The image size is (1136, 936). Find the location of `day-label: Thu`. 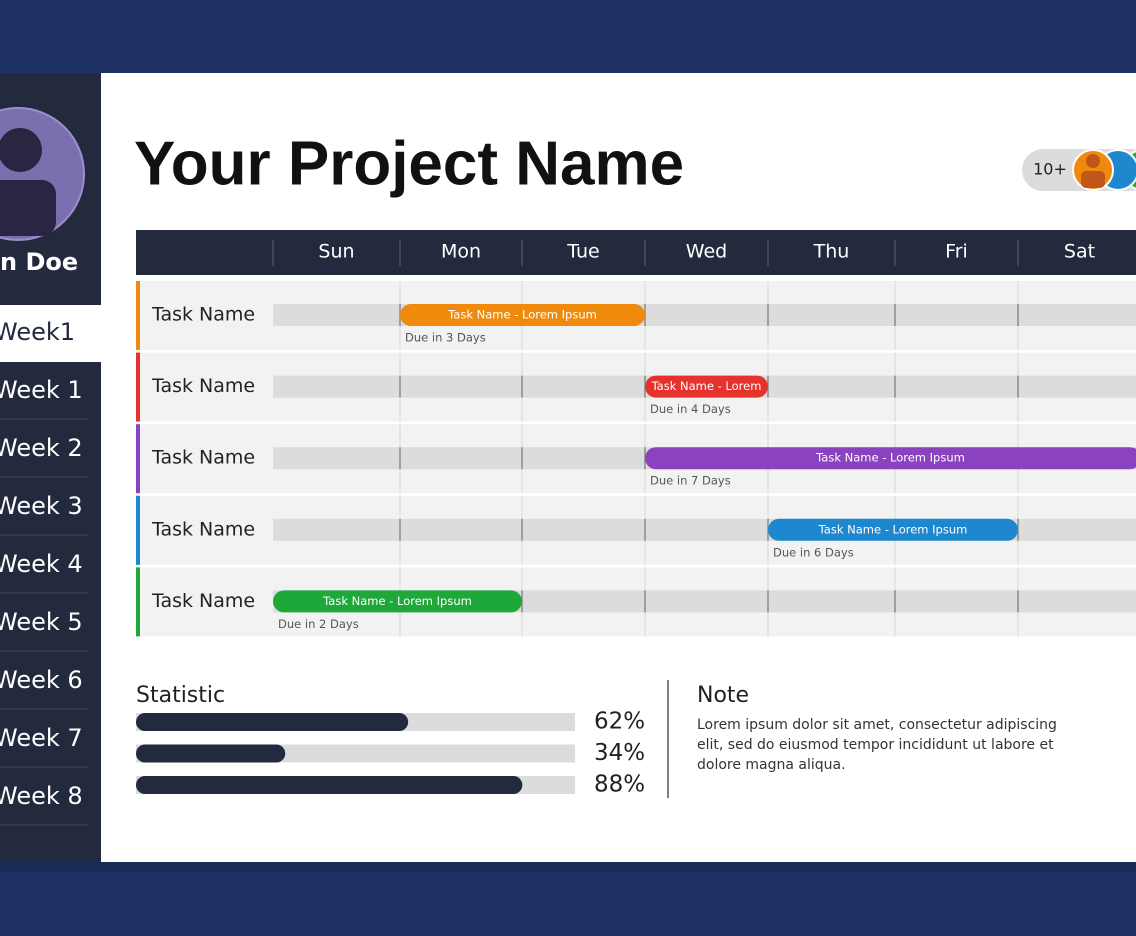

day-label: Thu is located at coordinates (831, 252).